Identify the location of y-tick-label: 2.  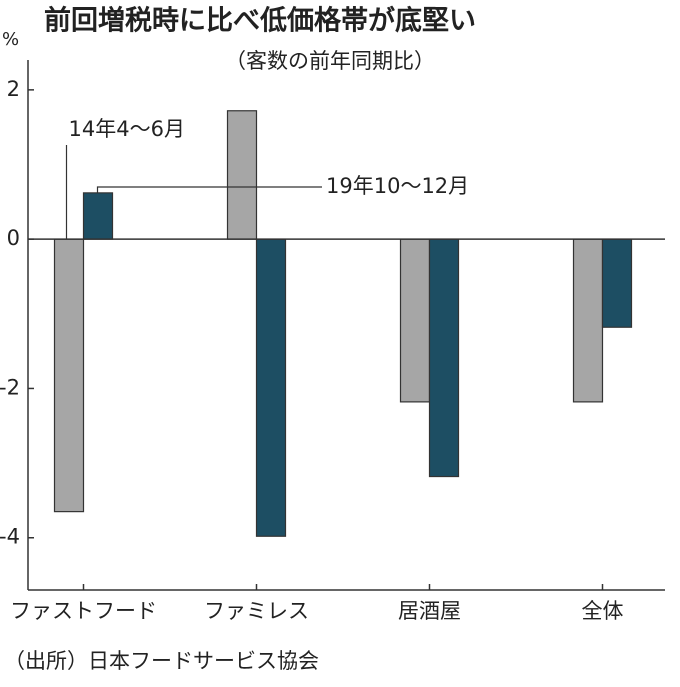
(13, 89).